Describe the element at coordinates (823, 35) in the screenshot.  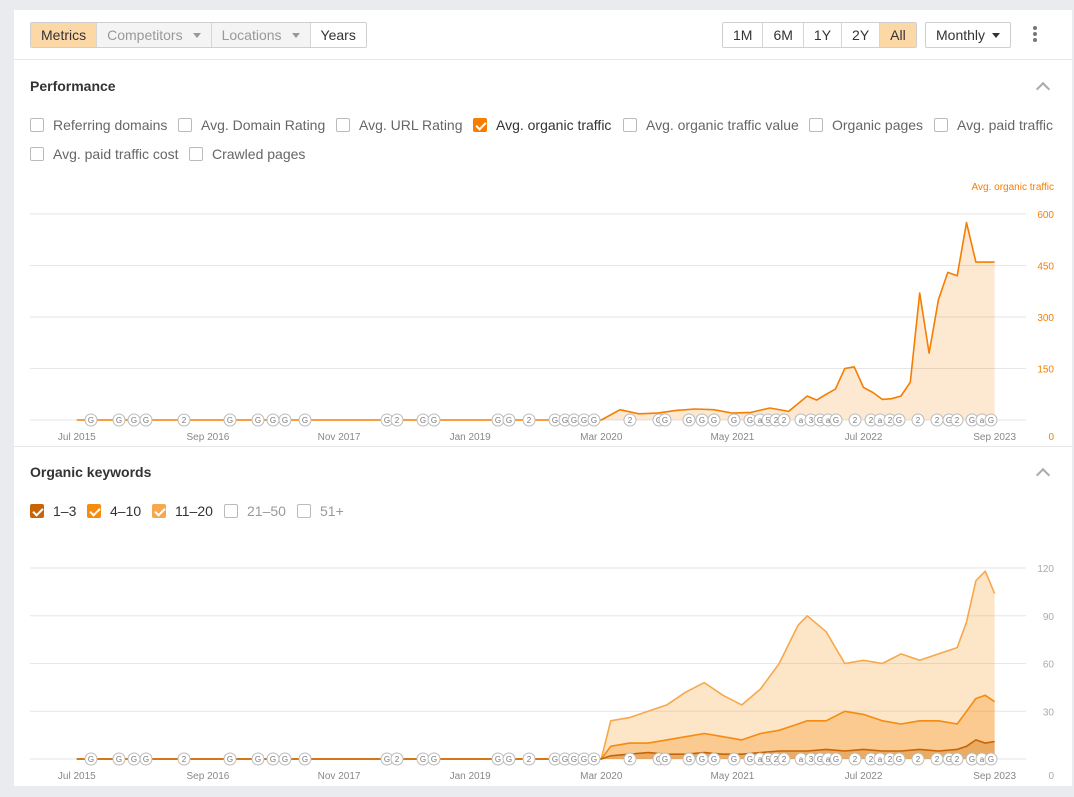
I see `range-1y-button: 1Y` at that location.